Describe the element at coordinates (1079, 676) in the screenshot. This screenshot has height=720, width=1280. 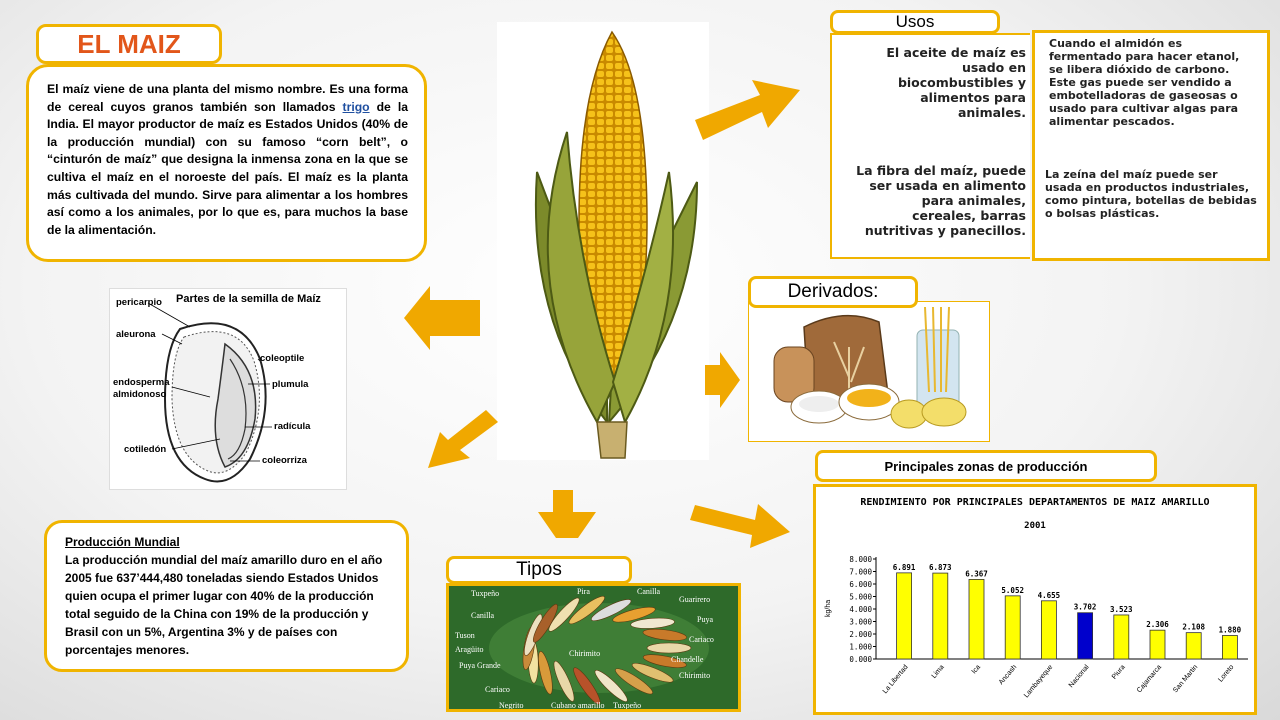
I see `x-tick-label: Nacional` at that location.